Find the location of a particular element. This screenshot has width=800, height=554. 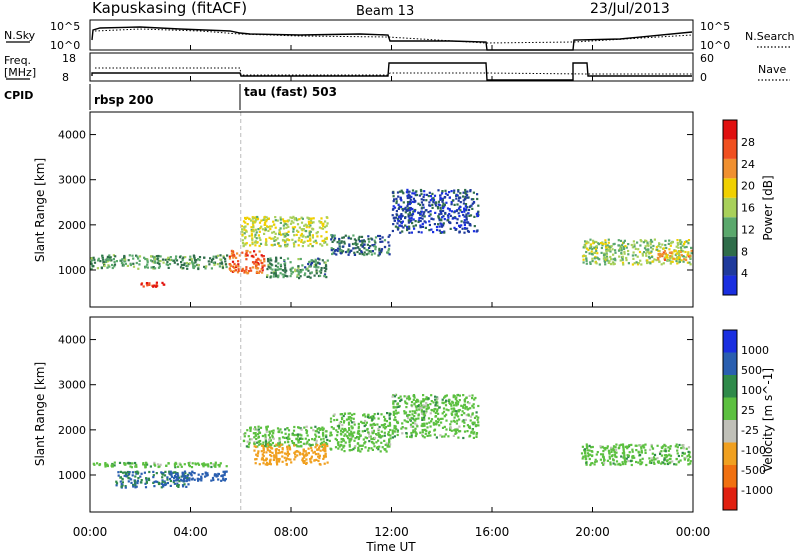

velocity-colorbar-swatch is located at coordinates (730, 363).